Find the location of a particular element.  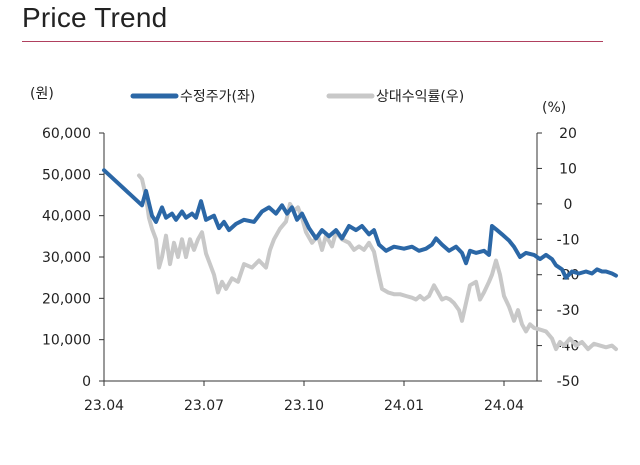

x-tick-label: 23.10 is located at coordinates (304, 406).